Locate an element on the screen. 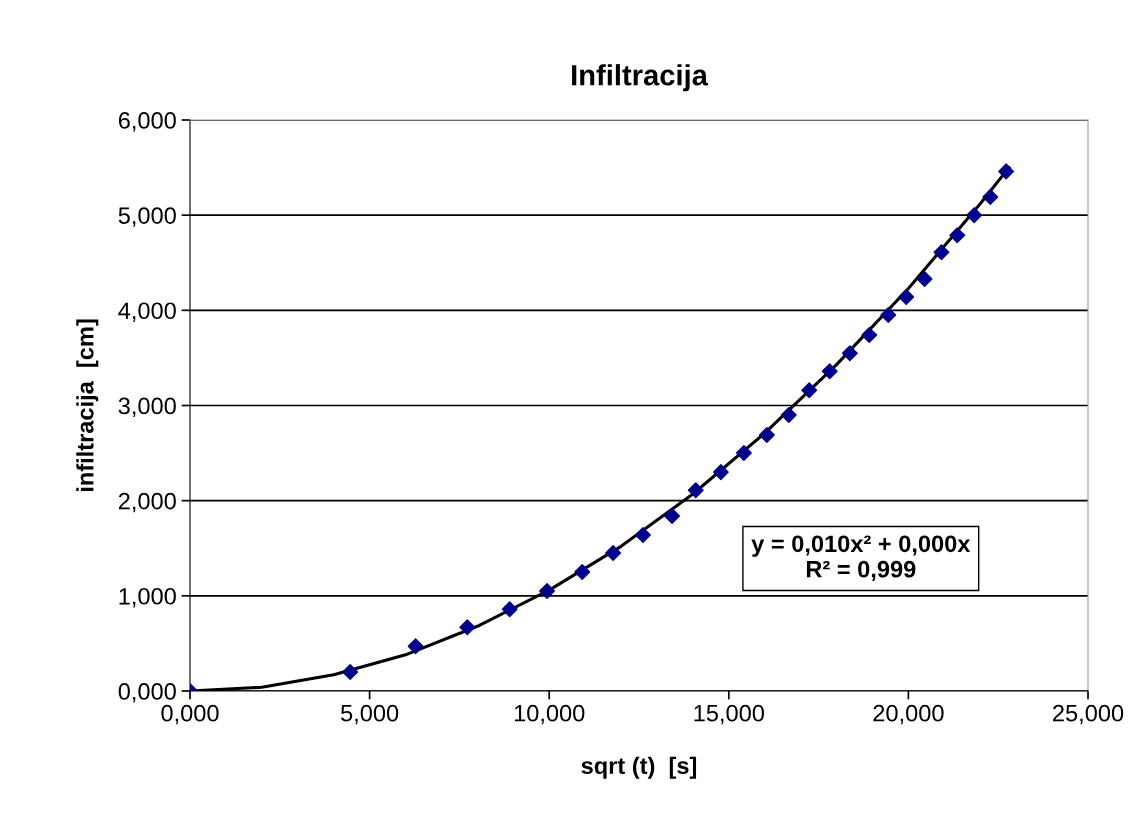 The height and width of the screenshot is (829, 1144). x-tick-label: 10,000 is located at coordinates (549, 714).